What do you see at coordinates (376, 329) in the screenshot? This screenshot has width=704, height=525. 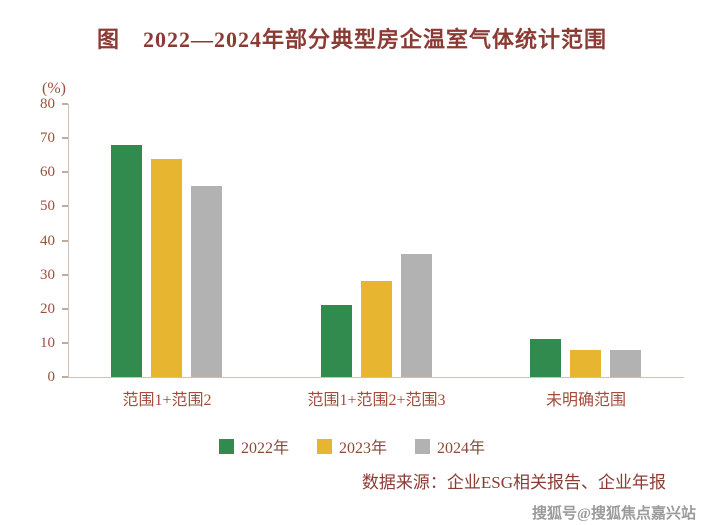 I see `bar-2023年-范围1+范围2+范围3` at bounding box center [376, 329].